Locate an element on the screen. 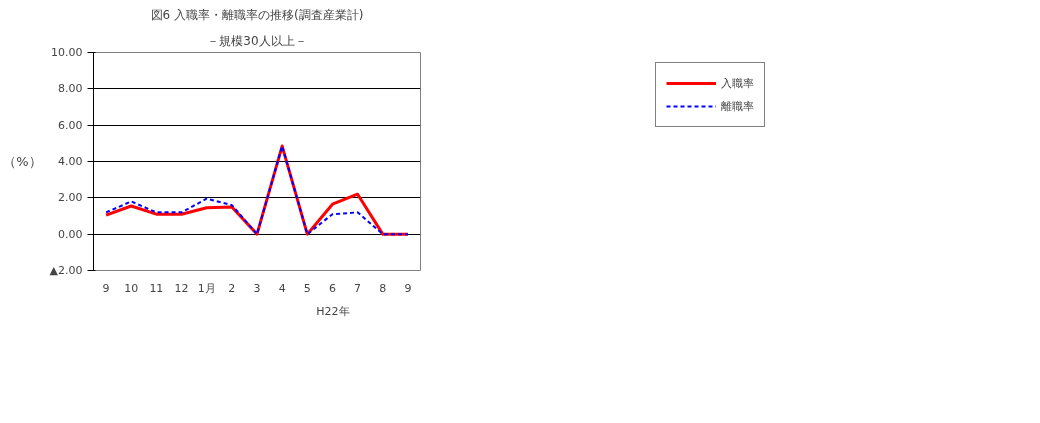  x-tick-label: 7 is located at coordinates (358, 288).